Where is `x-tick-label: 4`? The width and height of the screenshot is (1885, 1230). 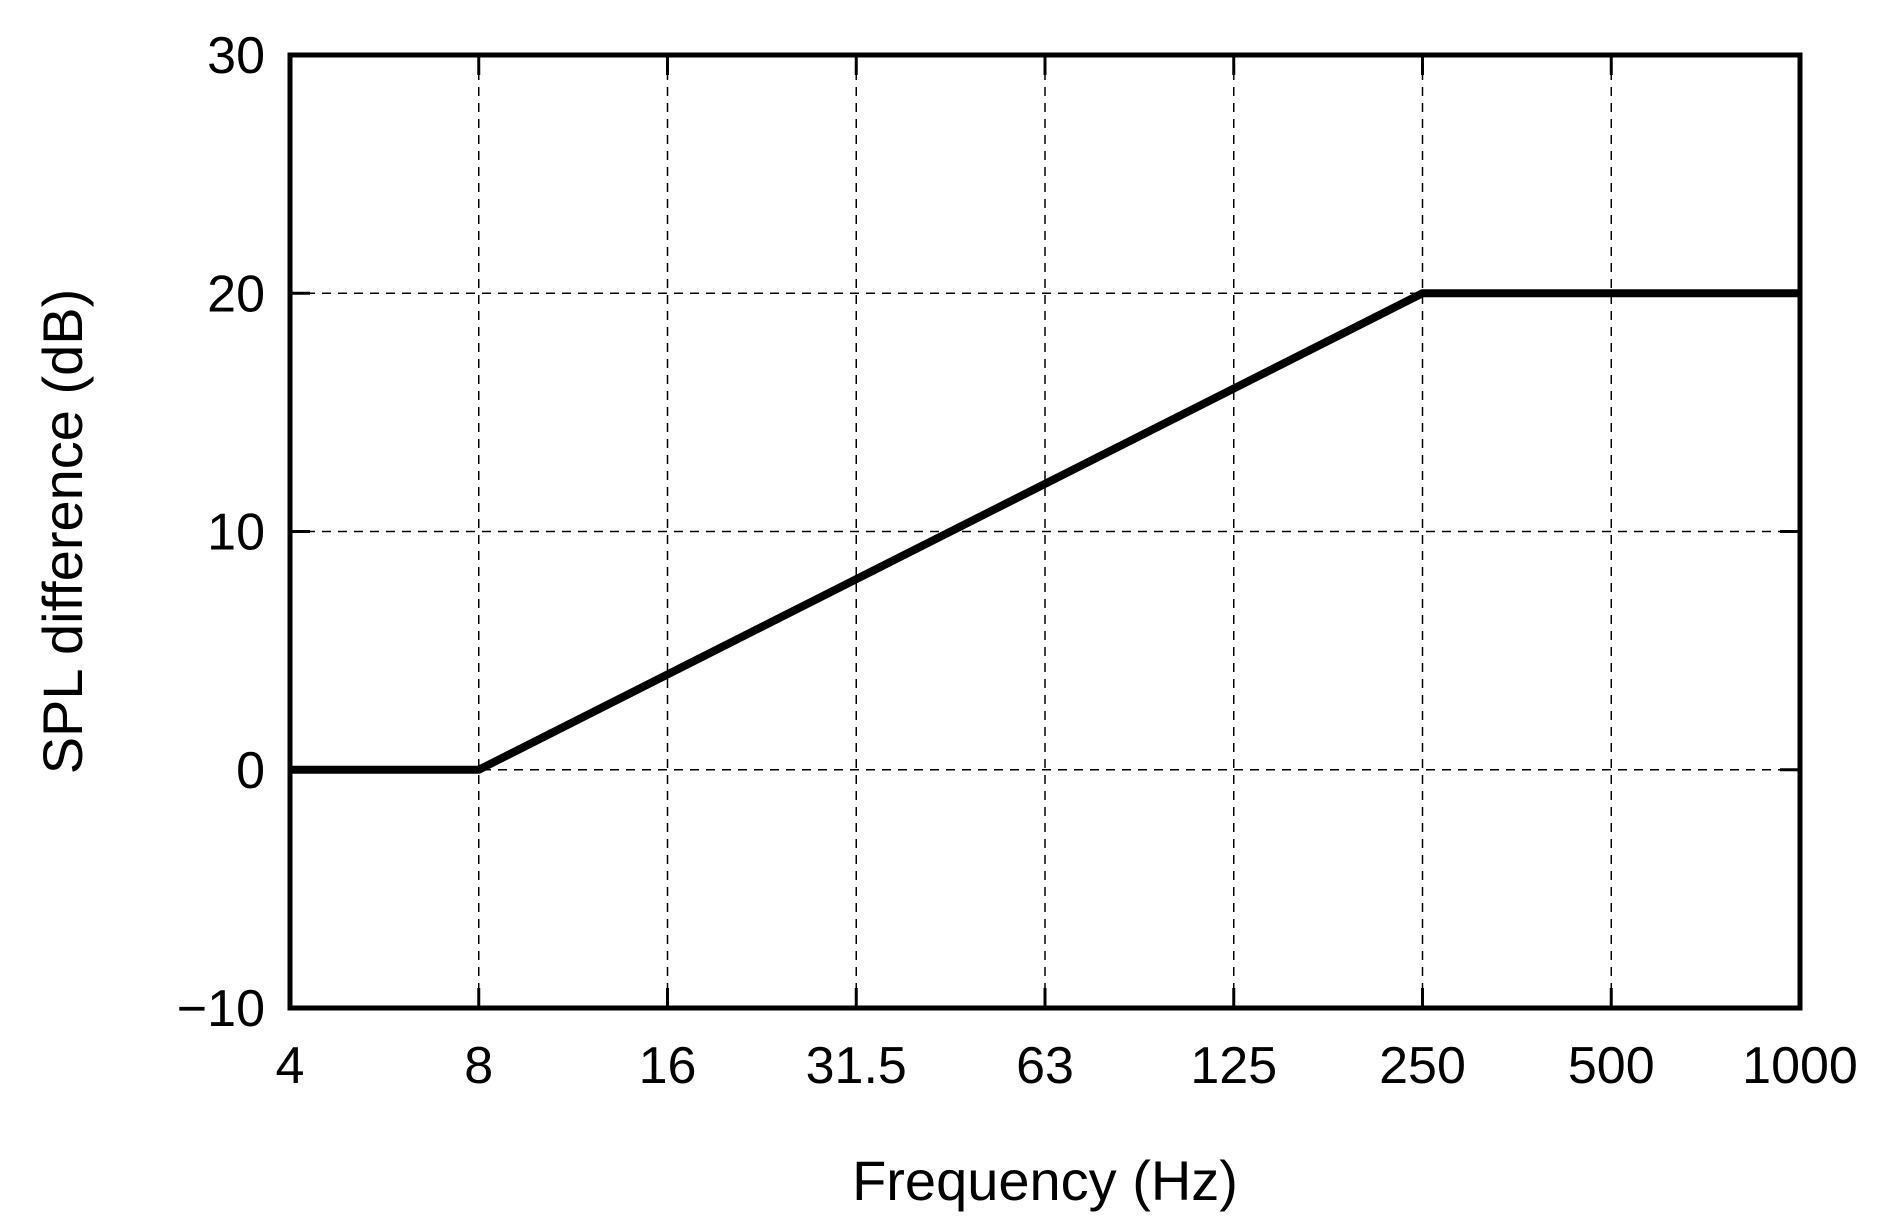 x-tick-label: 4 is located at coordinates (290, 1066).